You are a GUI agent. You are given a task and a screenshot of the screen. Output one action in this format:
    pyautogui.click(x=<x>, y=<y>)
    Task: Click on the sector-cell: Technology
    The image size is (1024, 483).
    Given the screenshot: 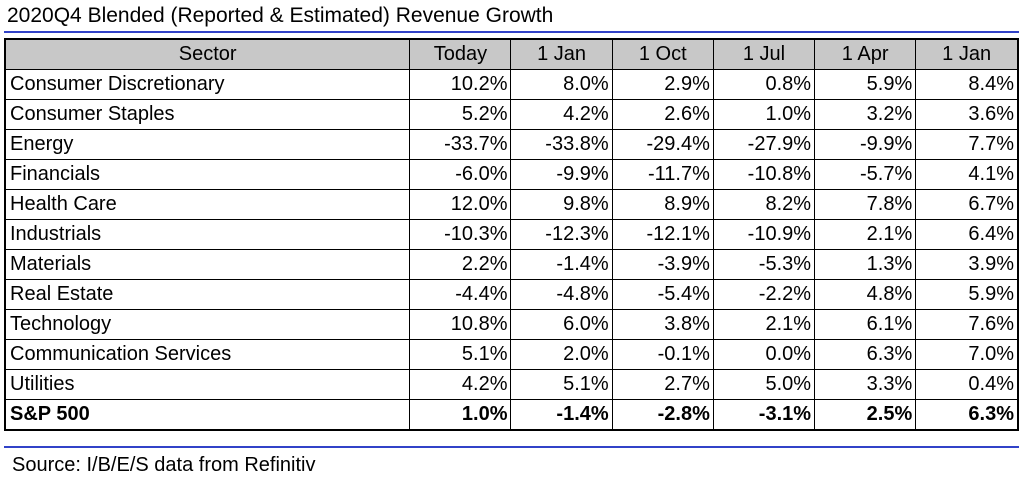 What is the action you would take?
    pyautogui.click(x=207, y=324)
    